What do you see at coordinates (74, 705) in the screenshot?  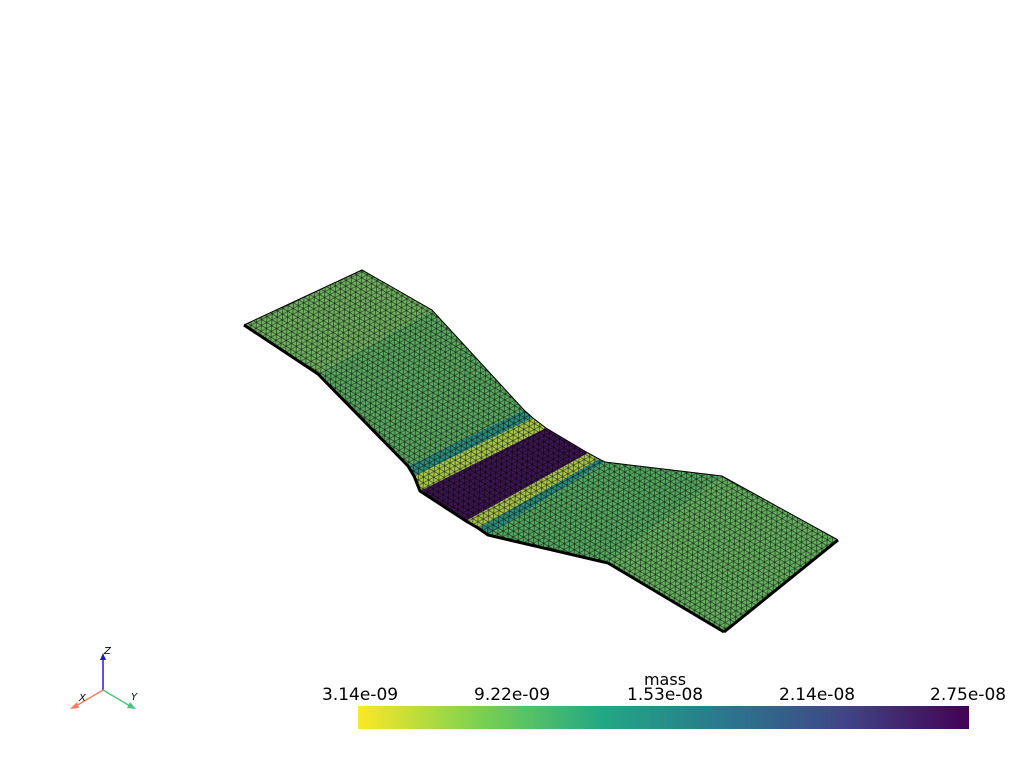 I see `x-arrow-icon` at bounding box center [74, 705].